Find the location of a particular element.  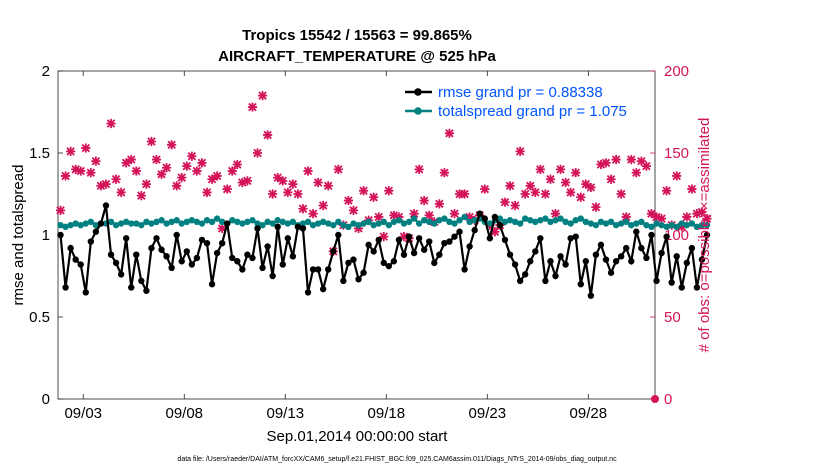

legend-rmse-label: rmse grand pr = 0.88338 is located at coordinates (520, 92).